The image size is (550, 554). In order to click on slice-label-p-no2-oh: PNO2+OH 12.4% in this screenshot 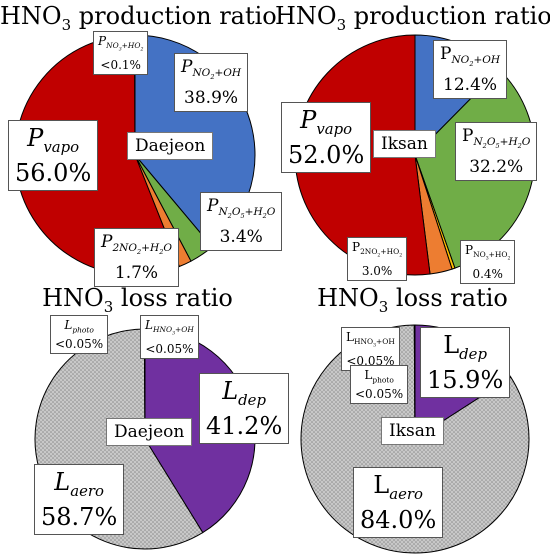, I will do `click(470, 69)`.